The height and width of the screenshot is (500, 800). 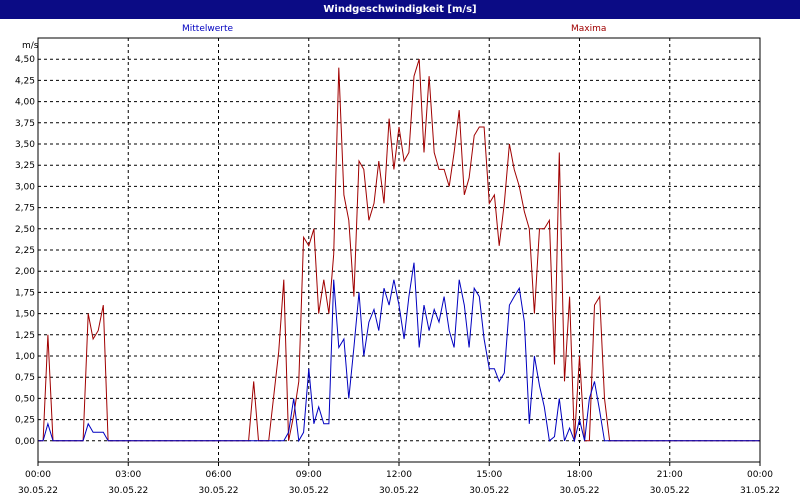 I want to click on y-tick-label: 2,00, so click(x=25, y=272).